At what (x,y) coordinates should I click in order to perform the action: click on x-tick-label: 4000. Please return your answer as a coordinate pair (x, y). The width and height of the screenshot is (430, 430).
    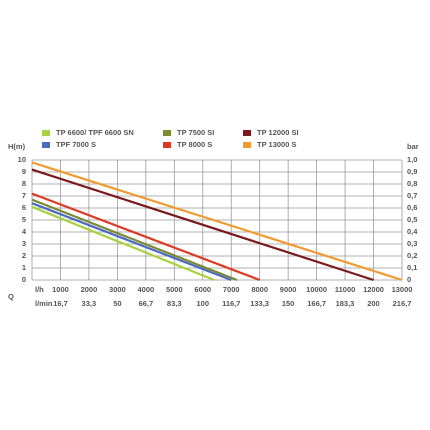
    Looking at the image, I should click on (146, 289).